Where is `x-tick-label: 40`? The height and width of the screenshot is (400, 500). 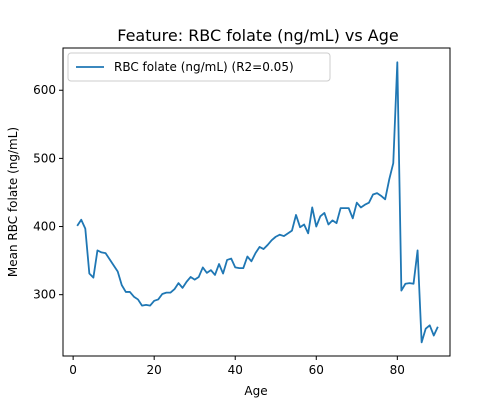
x-tick-label: 40 is located at coordinates (235, 370).